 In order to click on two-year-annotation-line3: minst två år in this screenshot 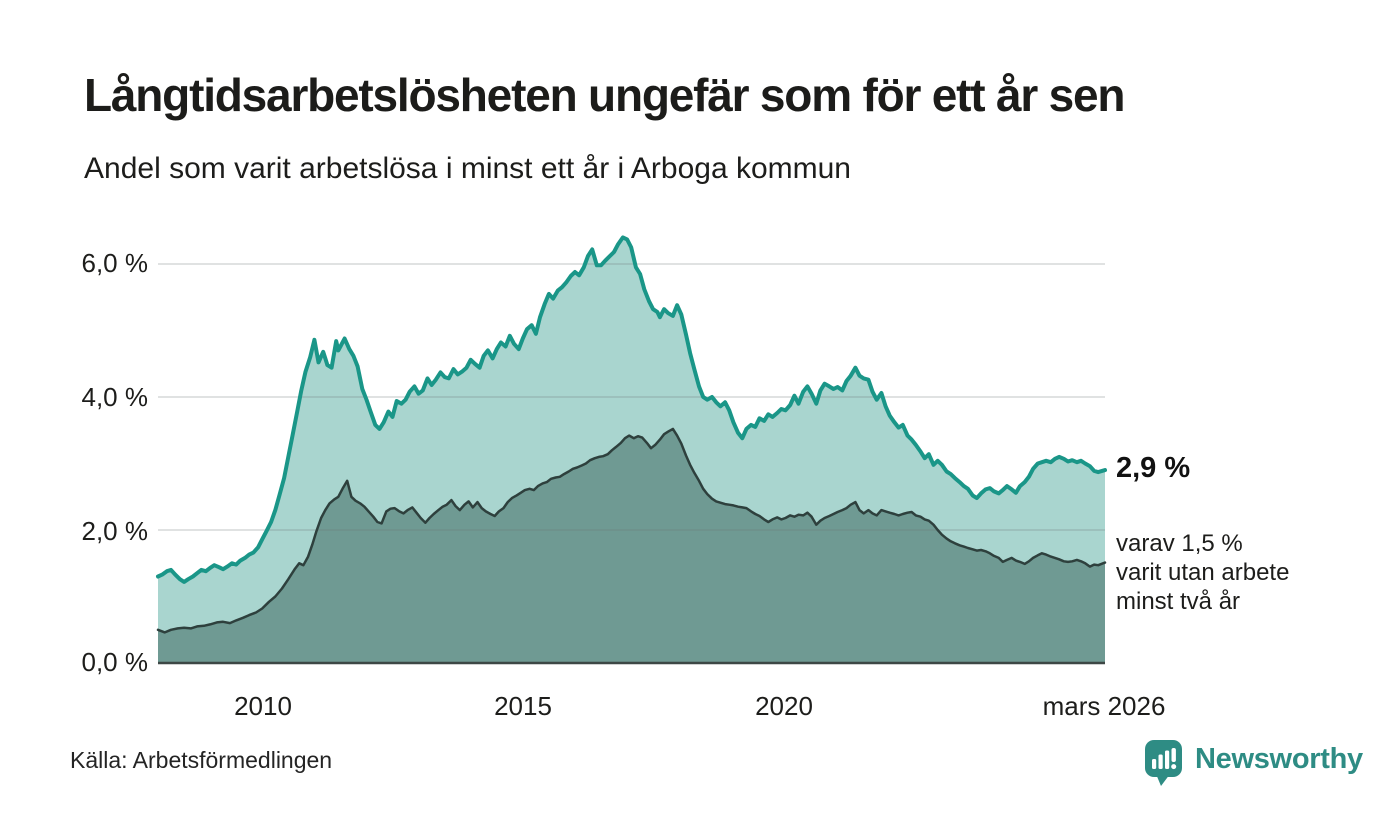, I will do `click(1178, 601)`.